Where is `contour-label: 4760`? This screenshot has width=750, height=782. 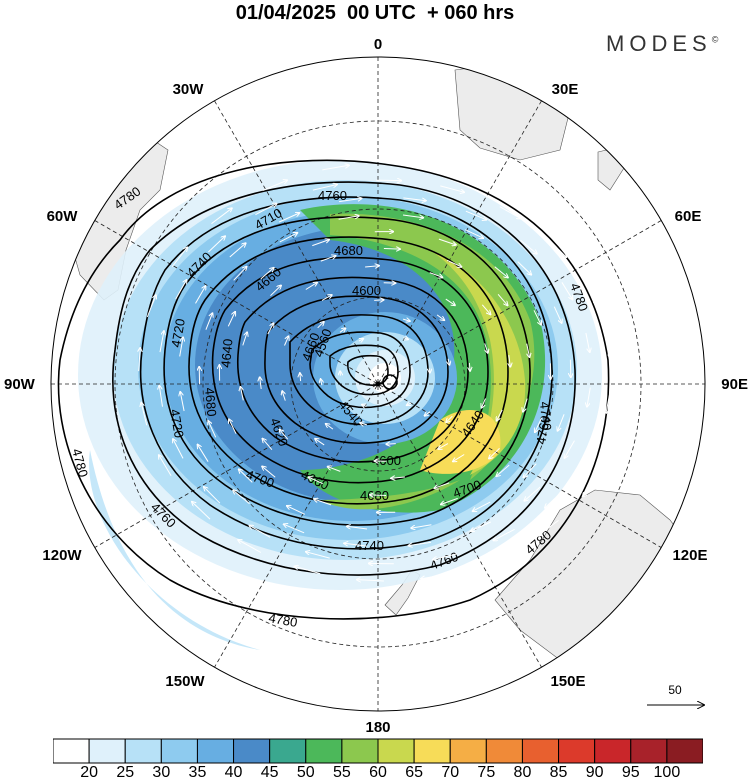
contour-label: 4760 is located at coordinates (543, 429).